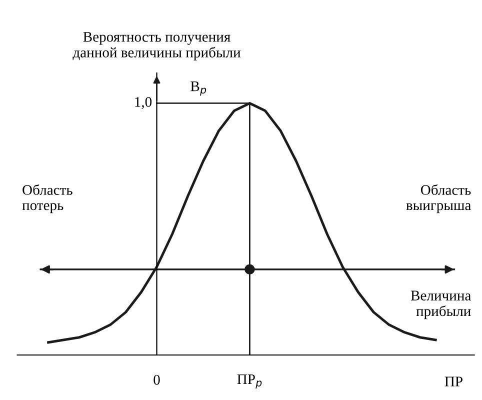 This screenshot has height=400, width=482. Describe the element at coordinates (156, 46) in the screenshot. I see `y-axis-title: Вероятность получения данной величины прибыли` at that location.